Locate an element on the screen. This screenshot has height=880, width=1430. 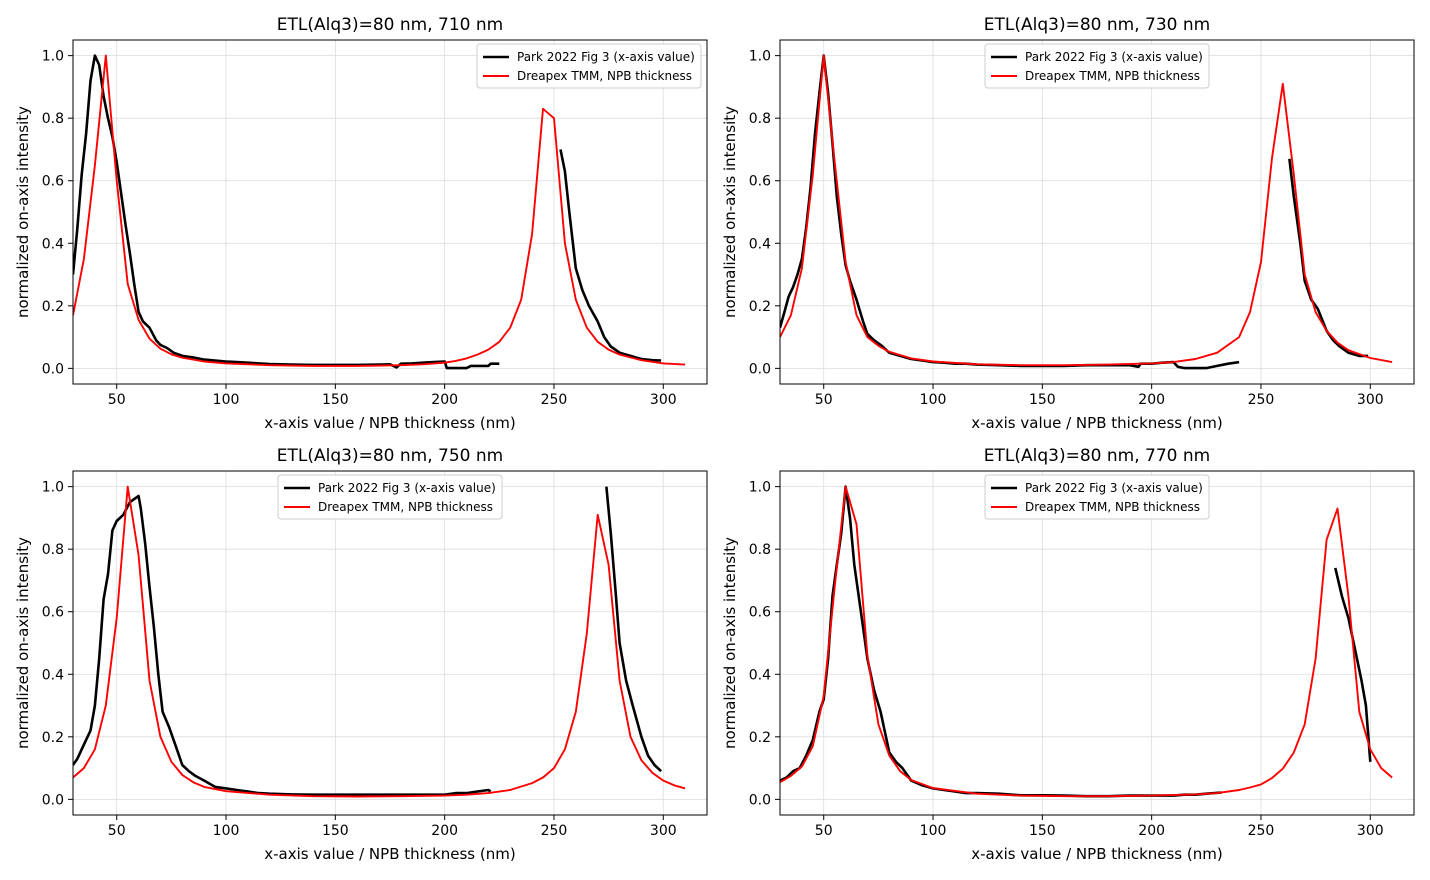
subplot-title: ETL(Alq3)=80 nm, 770 nm is located at coordinates (1097, 456).